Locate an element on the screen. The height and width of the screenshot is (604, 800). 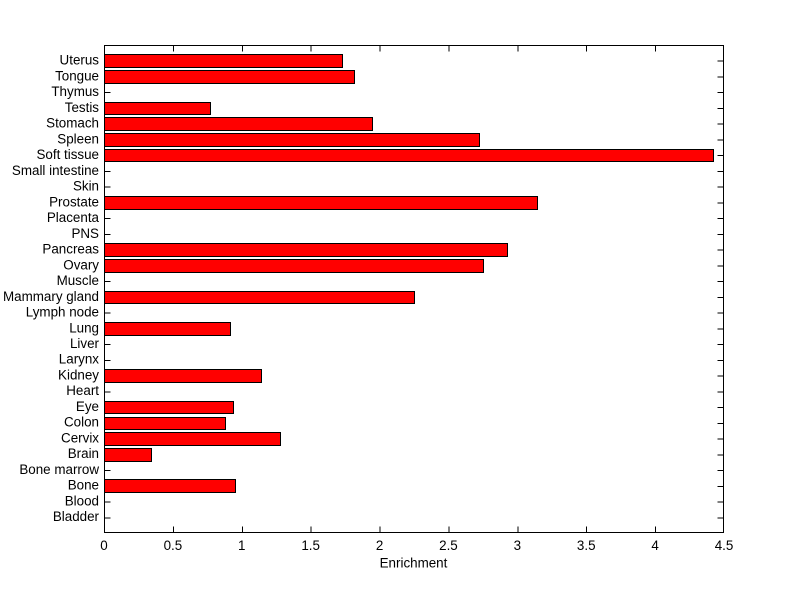
svg-text: PNS is located at coordinates (85, 233).